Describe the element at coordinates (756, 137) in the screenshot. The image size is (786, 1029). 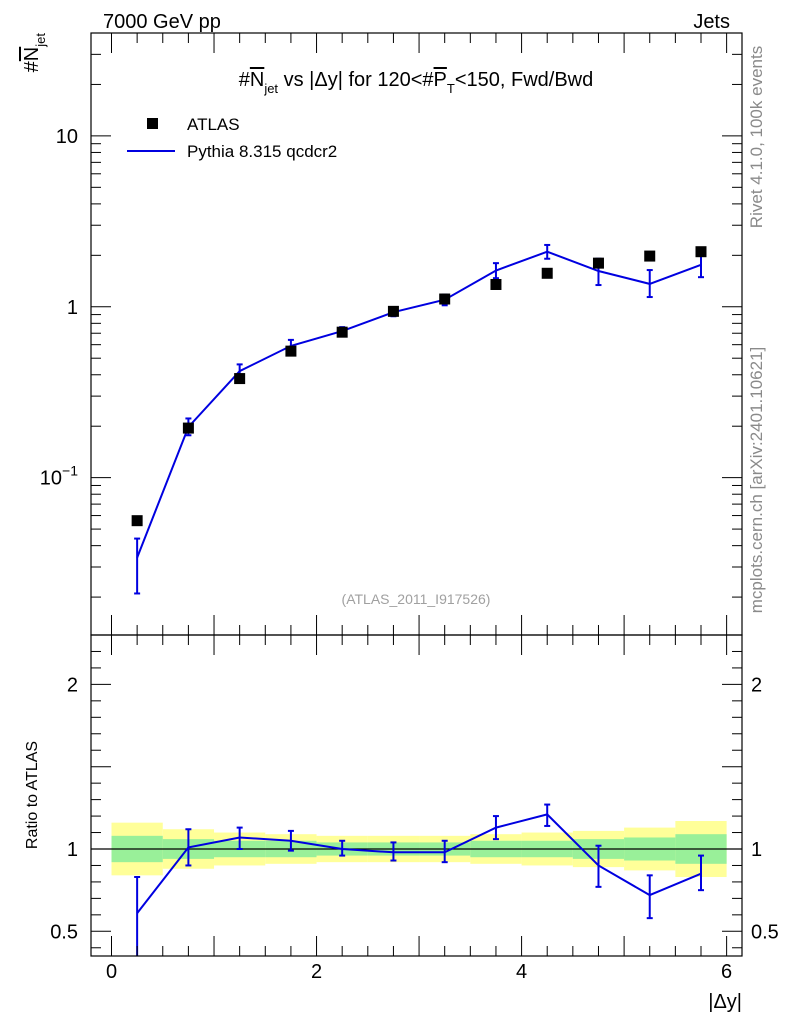
I see `rivet-label: Rivet 4.1.0, 100k events` at that location.